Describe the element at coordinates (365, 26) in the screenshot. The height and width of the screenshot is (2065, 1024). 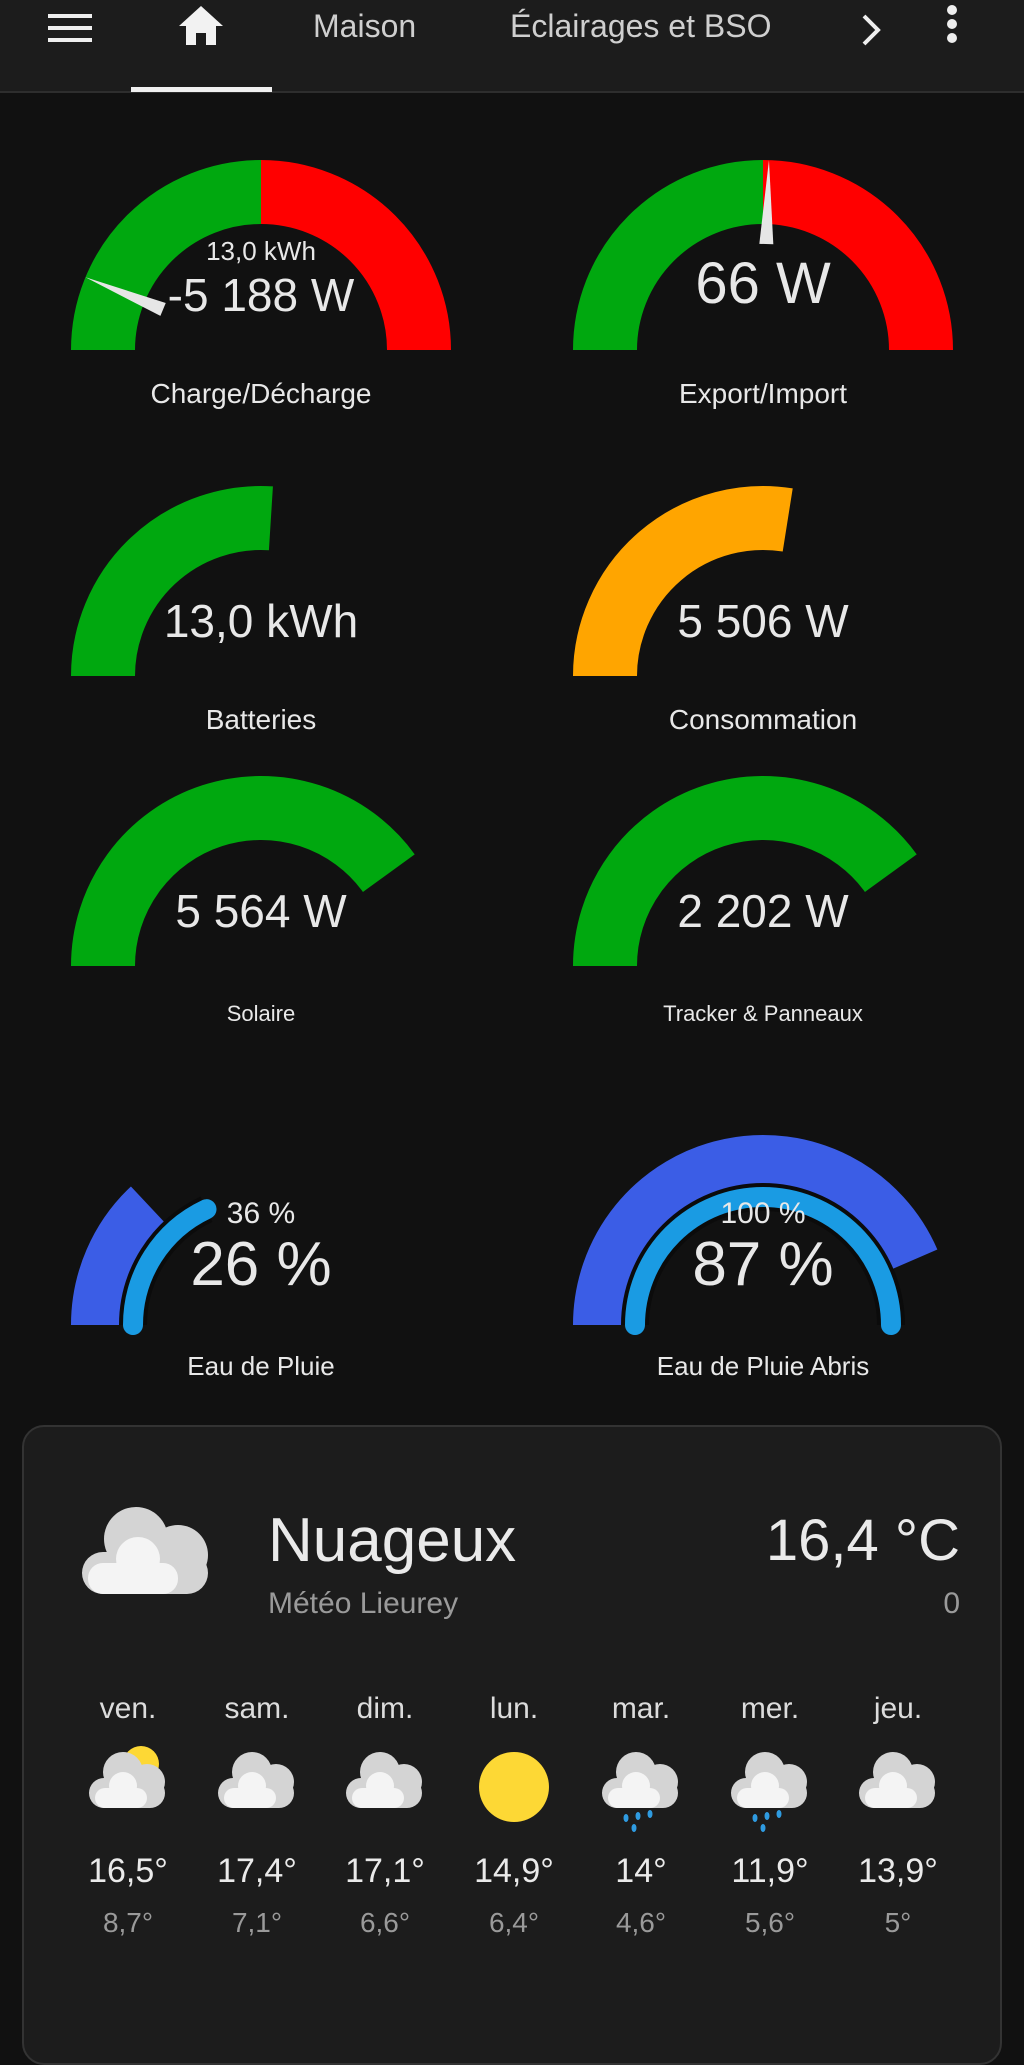
I see `tab-maison: Maison` at that location.